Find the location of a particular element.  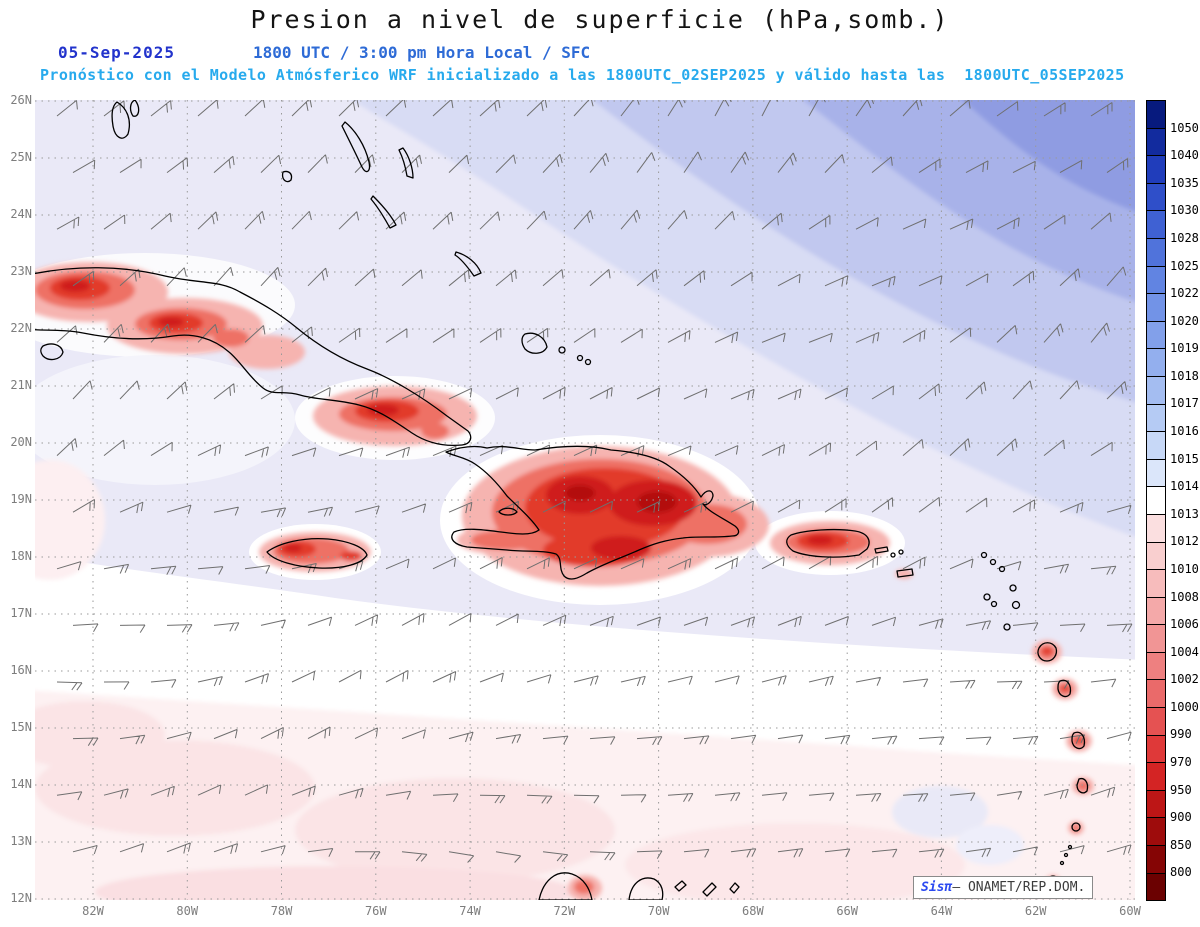

forecast-valid-time: 1800 UTC / 3:00 pm Hora Local / SFC is located at coordinates (422, 52).